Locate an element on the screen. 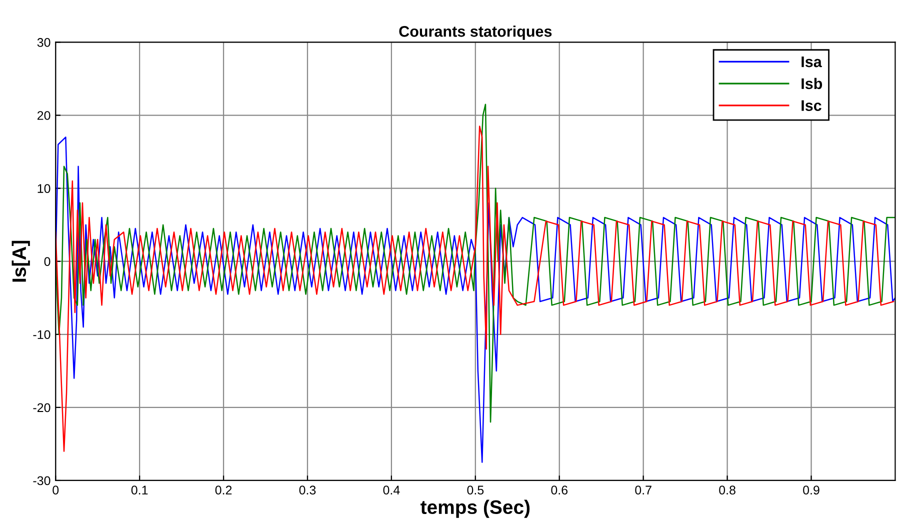  legend-label: Isb is located at coordinates (812, 84).